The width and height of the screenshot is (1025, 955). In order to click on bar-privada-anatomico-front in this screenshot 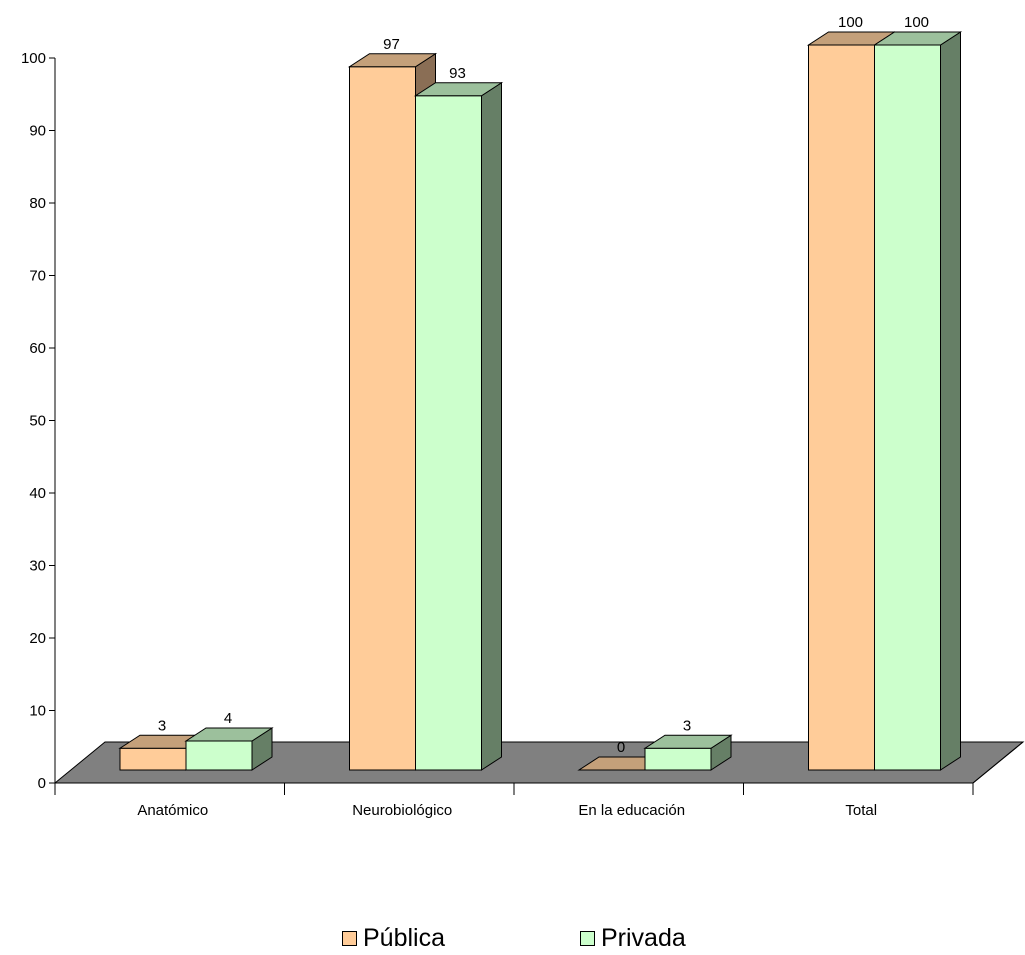, I will do `click(219, 755)`.